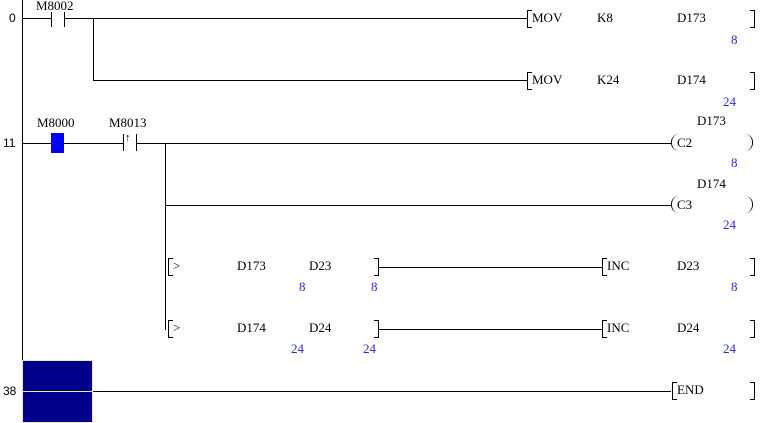  I want to click on contact-label-m8000: M8000, so click(56, 122).